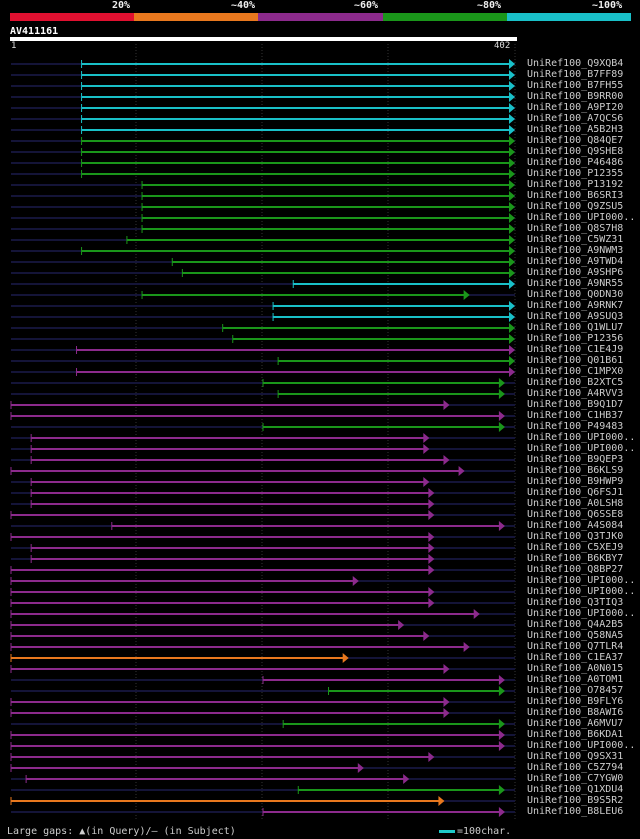  Describe the element at coordinates (575, 778) in the screenshot. I see `hit-label: UniRef100_C7YGW0` at that location.